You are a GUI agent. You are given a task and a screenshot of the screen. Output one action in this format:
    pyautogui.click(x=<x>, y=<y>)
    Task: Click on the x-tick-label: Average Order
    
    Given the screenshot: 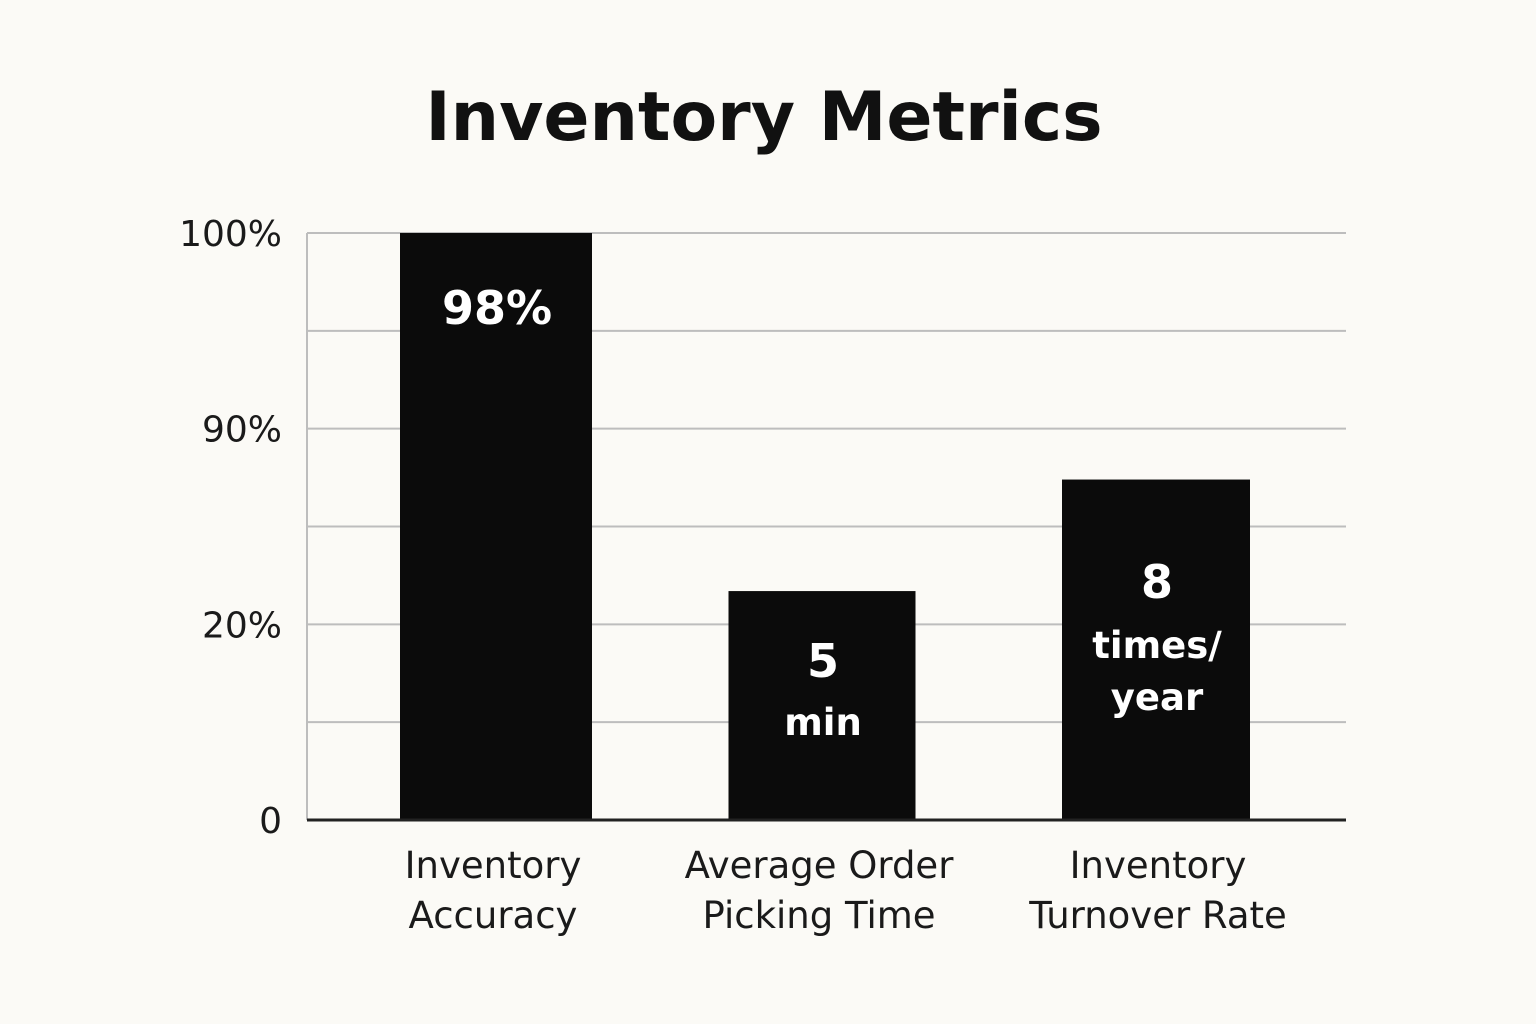 What is the action you would take?
    pyautogui.click(x=820, y=865)
    